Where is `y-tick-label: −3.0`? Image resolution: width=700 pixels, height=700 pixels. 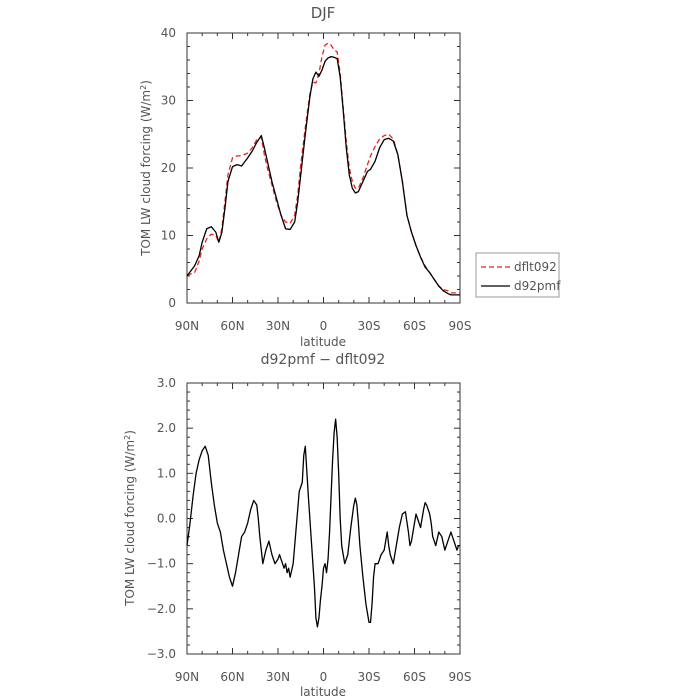 y-tick-label: −3.0 is located at coordinates (161, 654).